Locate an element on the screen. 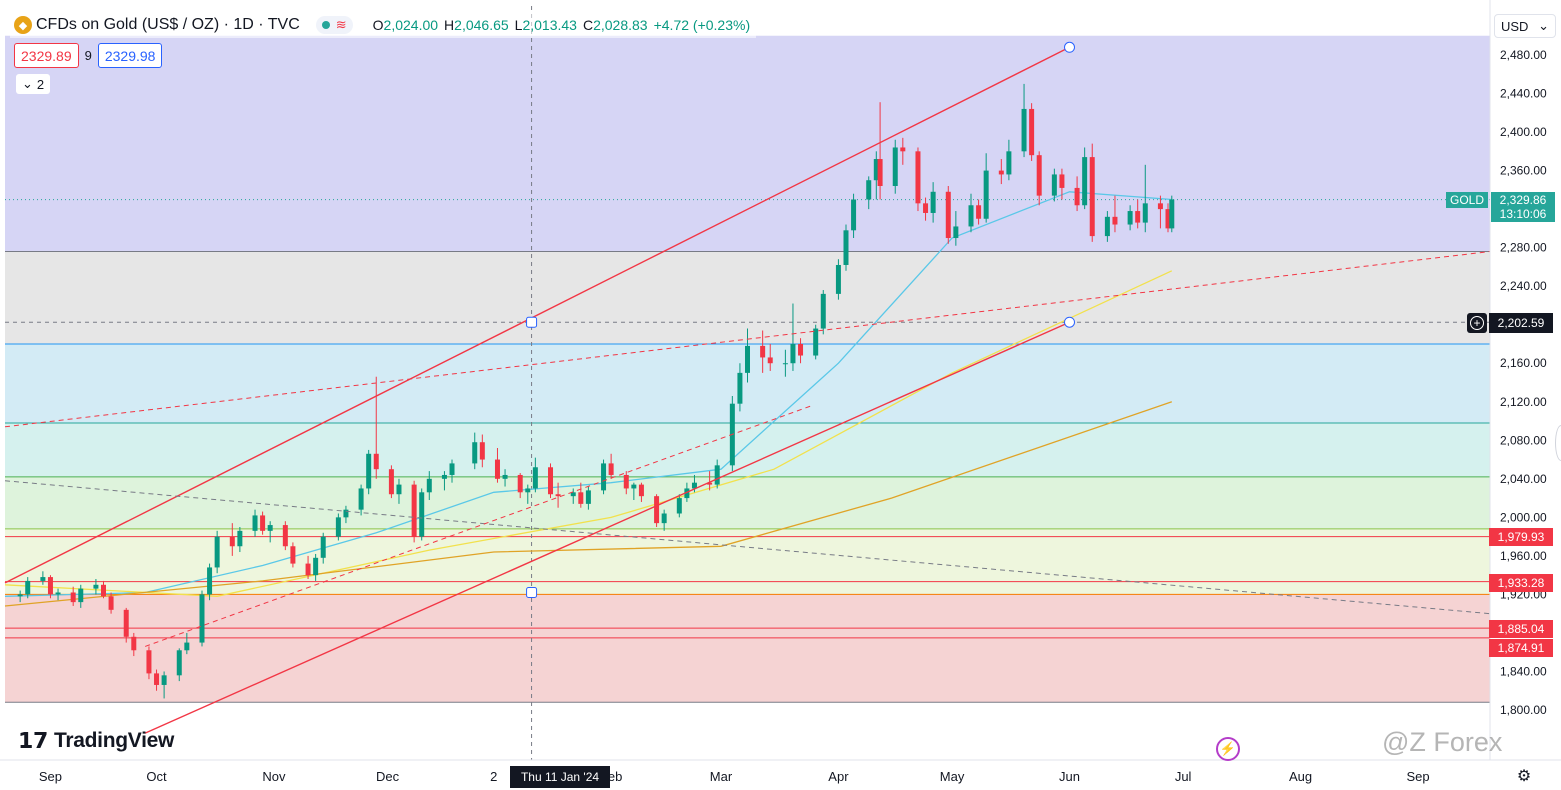  price-tick-label: 2,080.00 is located at coordinates (1523, 440).